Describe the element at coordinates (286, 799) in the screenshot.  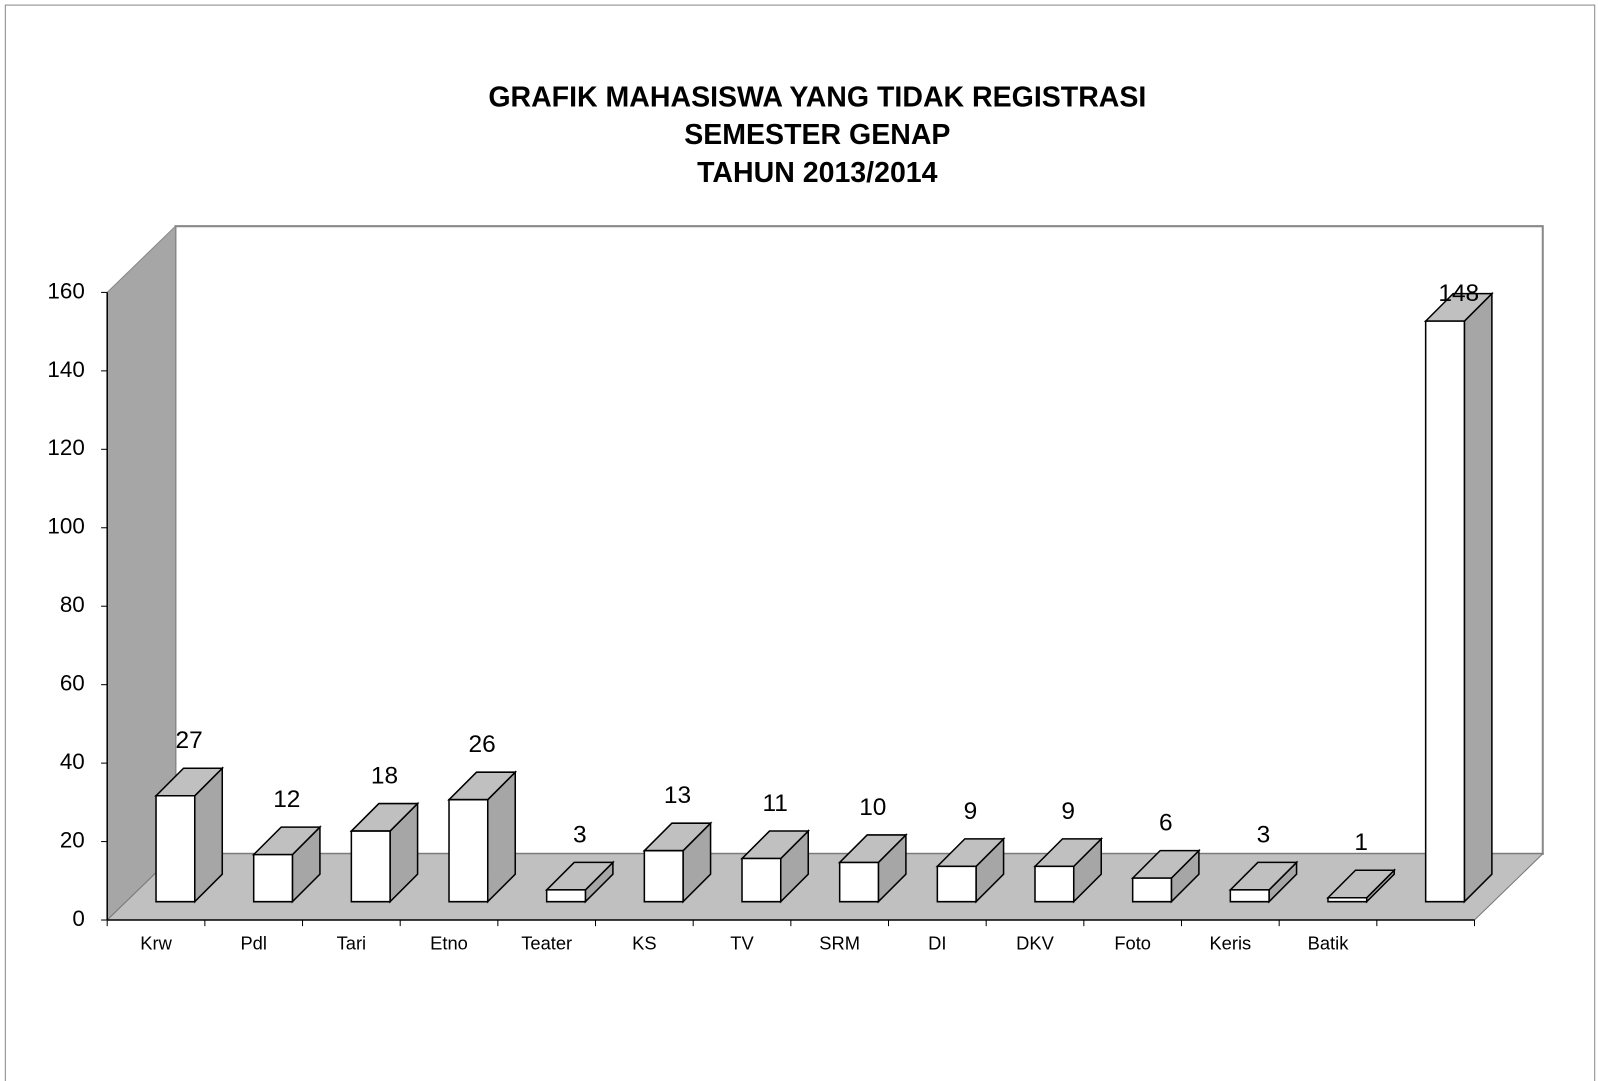
I see `data-label: 12` at that location.